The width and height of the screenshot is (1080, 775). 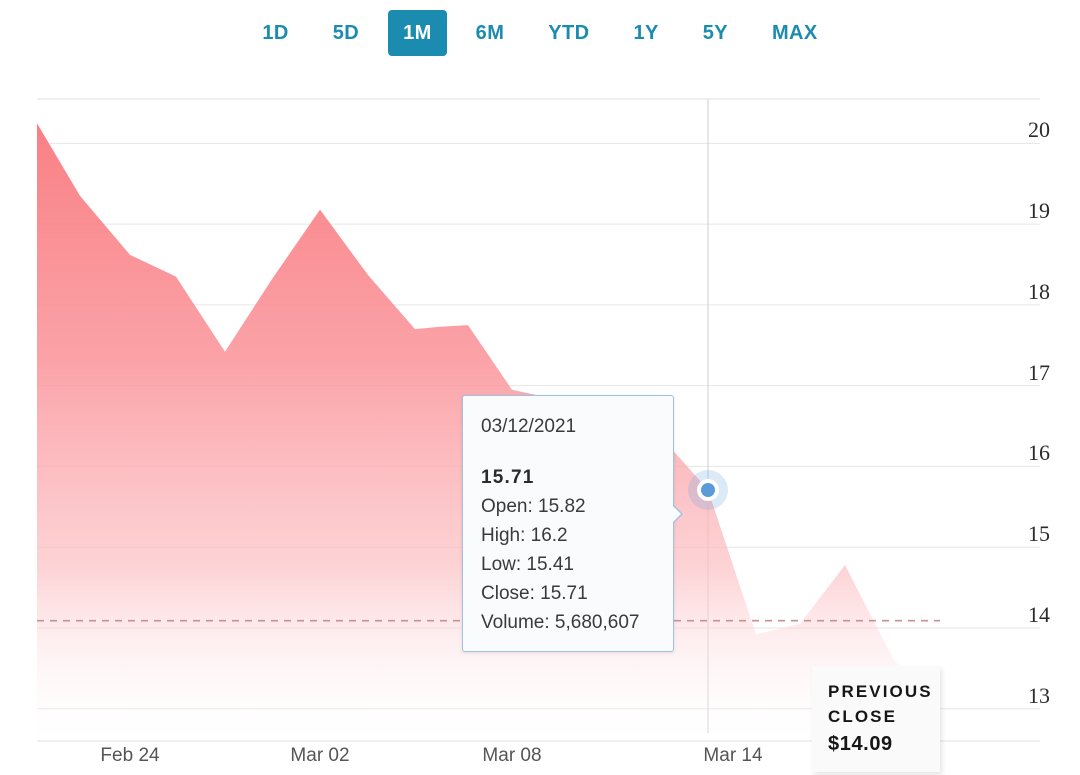 What do you see at coordinates (534, 593) in the screenshot?
I see `tooltip-close: Close: 15.71` at bounding box center [534, 593].